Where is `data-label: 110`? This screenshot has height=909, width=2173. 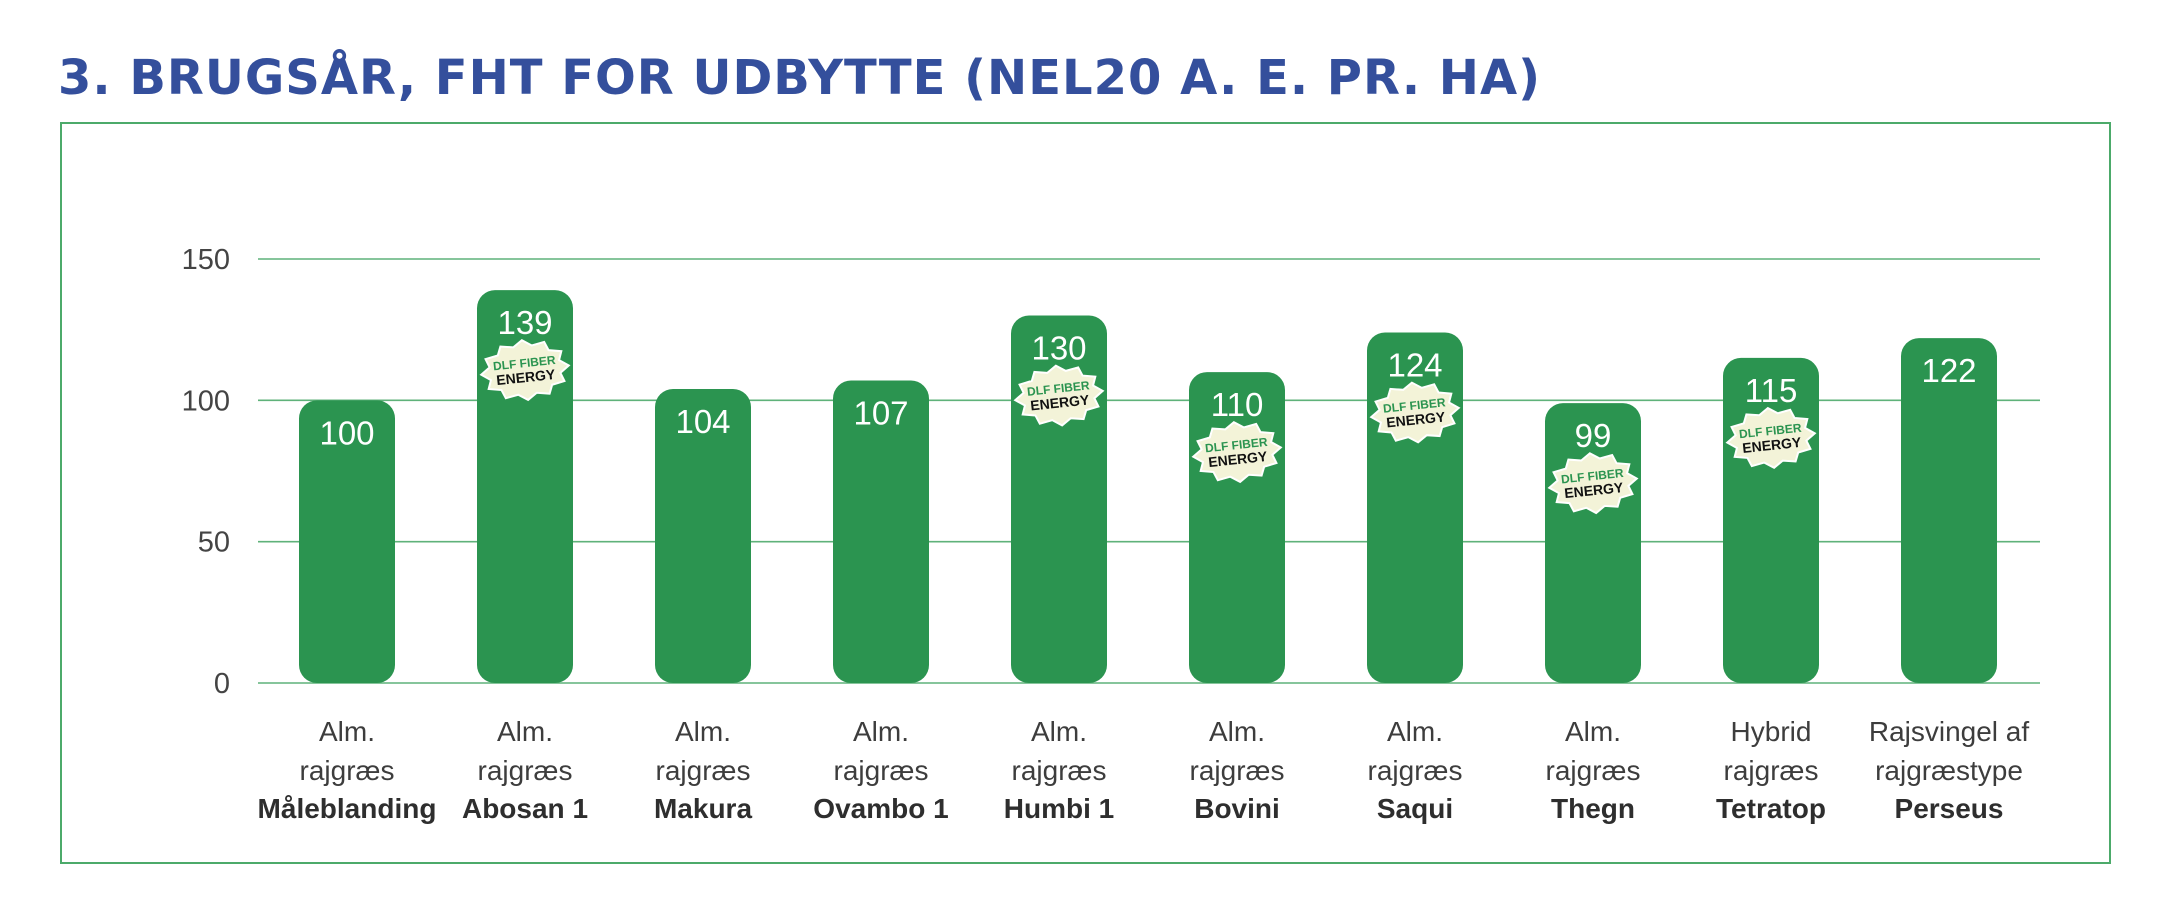 data-label: 110 is located at coordinates (1237, 404).